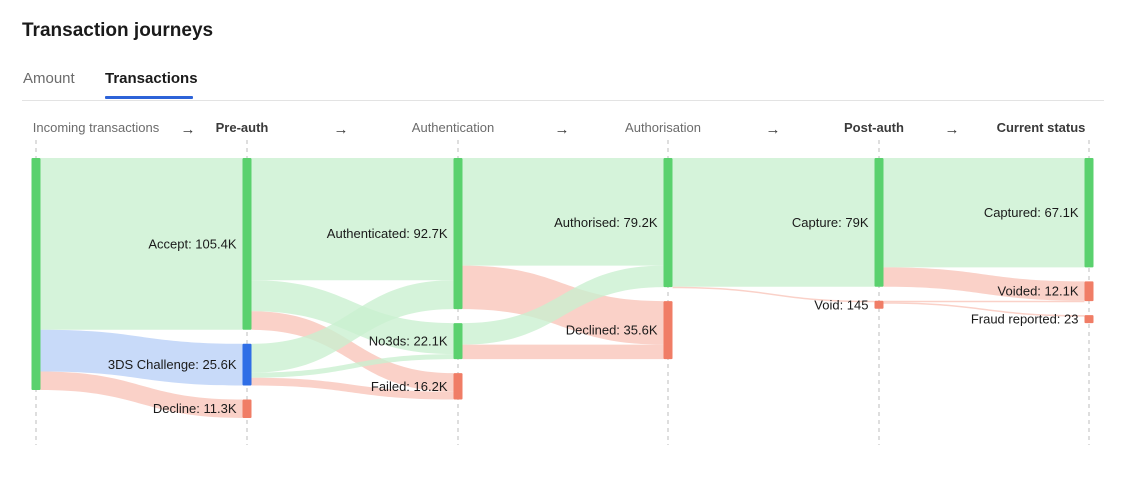 The width and height of the screenshot is (1145, 480). I want to click on tab-transactions: Transactions, so click(151, 78).